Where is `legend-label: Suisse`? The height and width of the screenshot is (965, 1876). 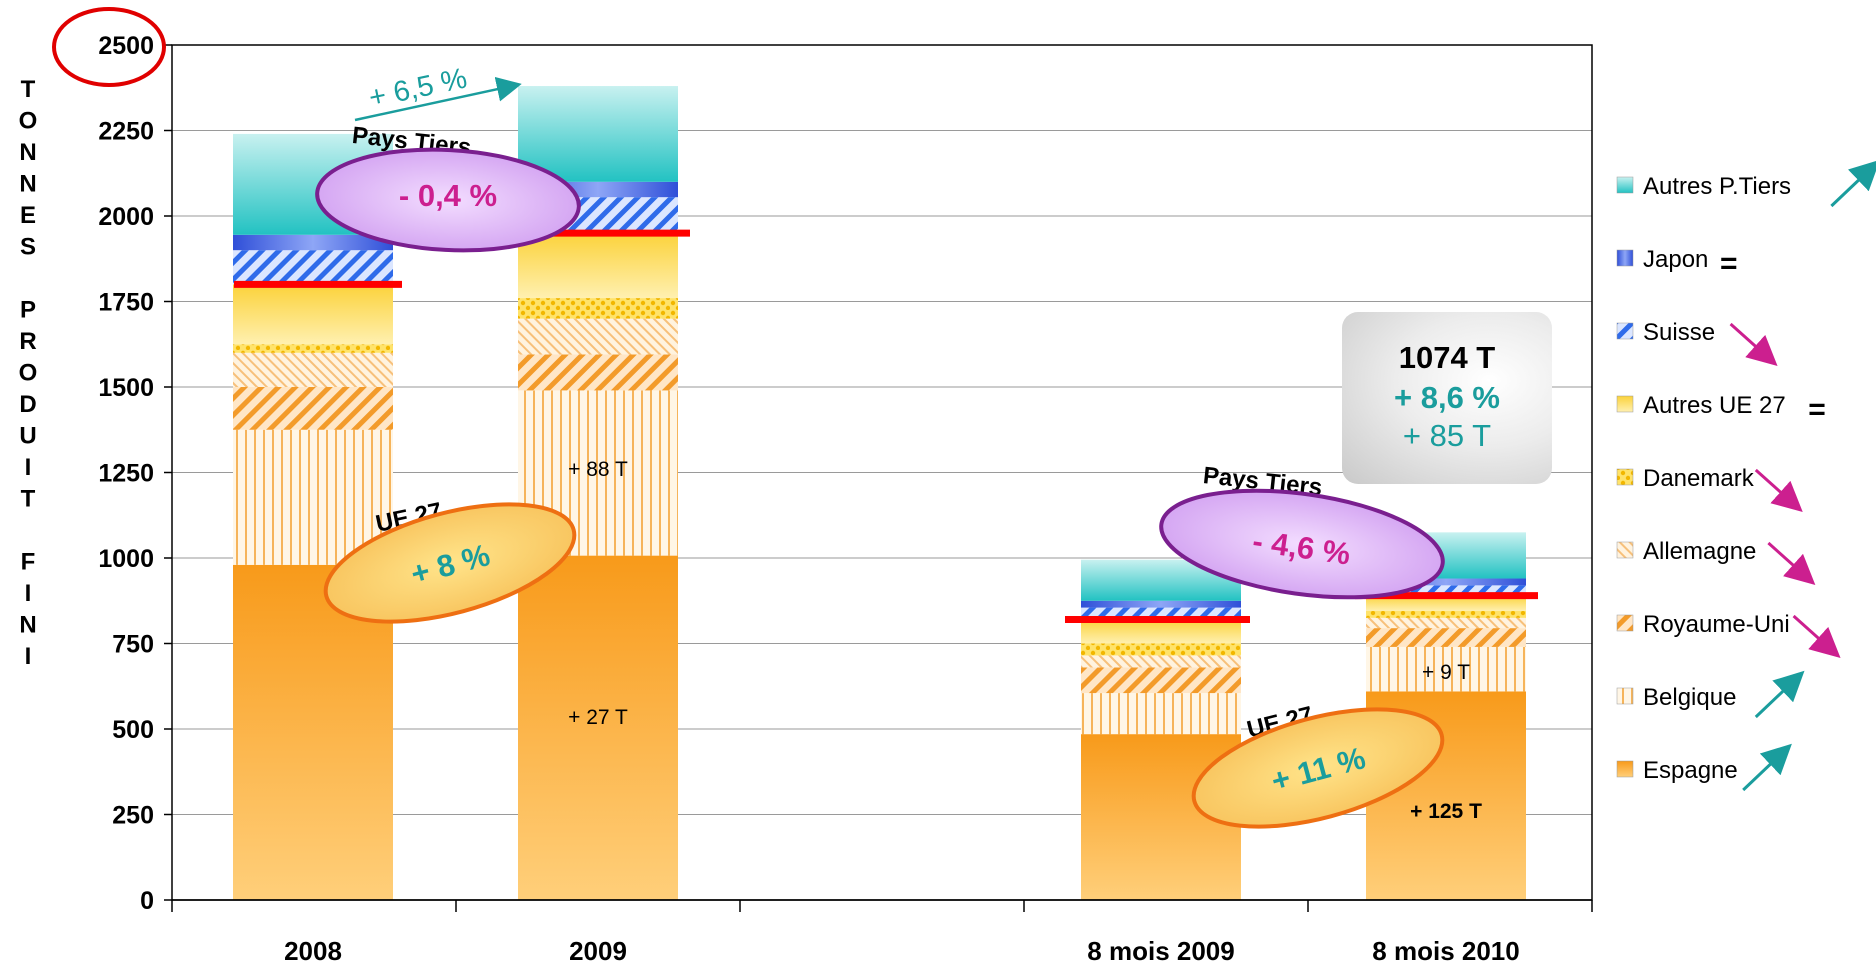 legend-label: Suisse is located at coordinates (1679, 332).